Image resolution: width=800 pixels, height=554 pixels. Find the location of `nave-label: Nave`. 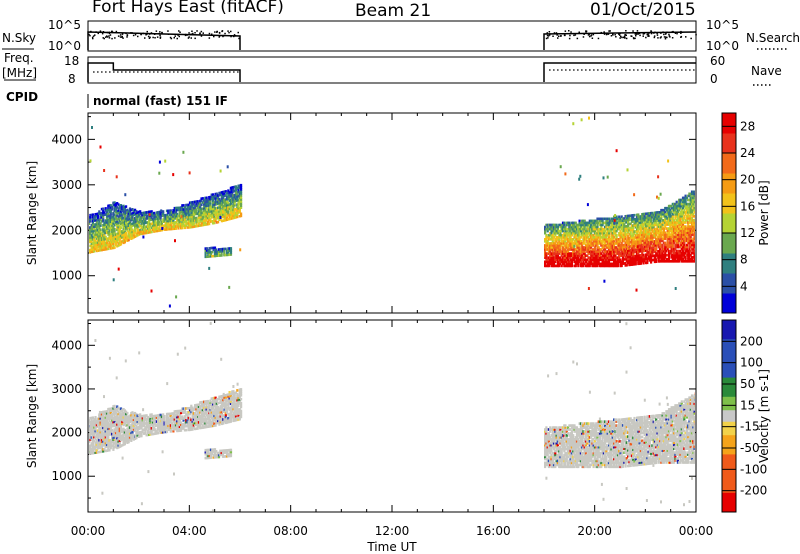

nave-label: Nave is located at coordinates (766, 71).